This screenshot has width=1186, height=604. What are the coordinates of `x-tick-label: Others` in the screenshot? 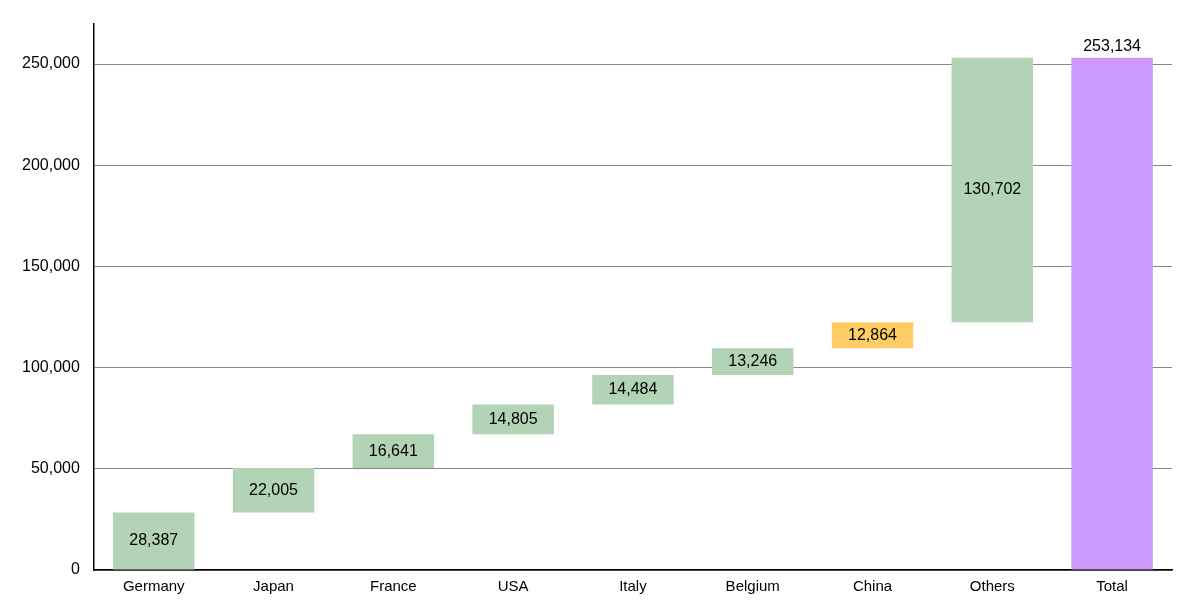 It's located at (992, 586).